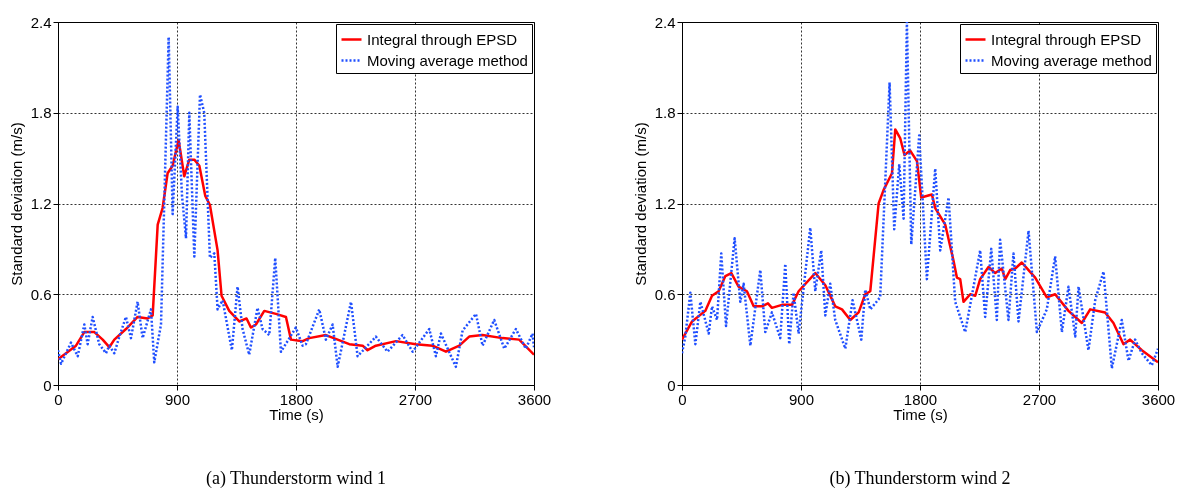  Describe the element at coordinates (920, 478) in the screenshot. I see `text: (b) Thunderstorm wind 2` at that location.